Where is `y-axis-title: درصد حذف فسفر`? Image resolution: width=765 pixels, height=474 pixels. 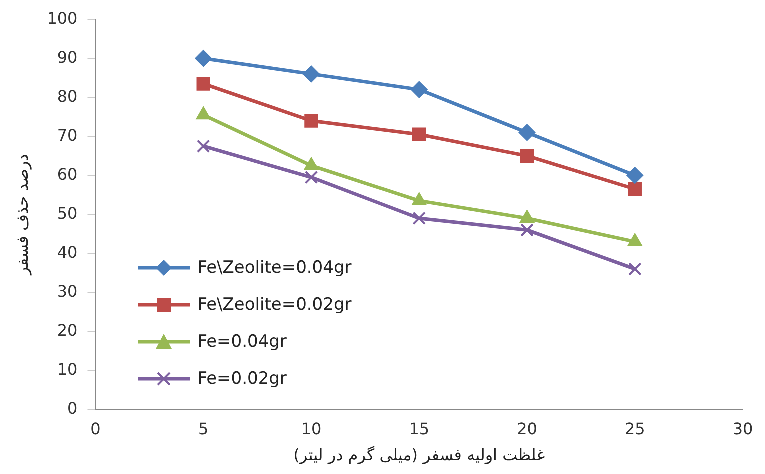 y-axis-title: درصد حذف فسفر is located at coordinates (22, 215).